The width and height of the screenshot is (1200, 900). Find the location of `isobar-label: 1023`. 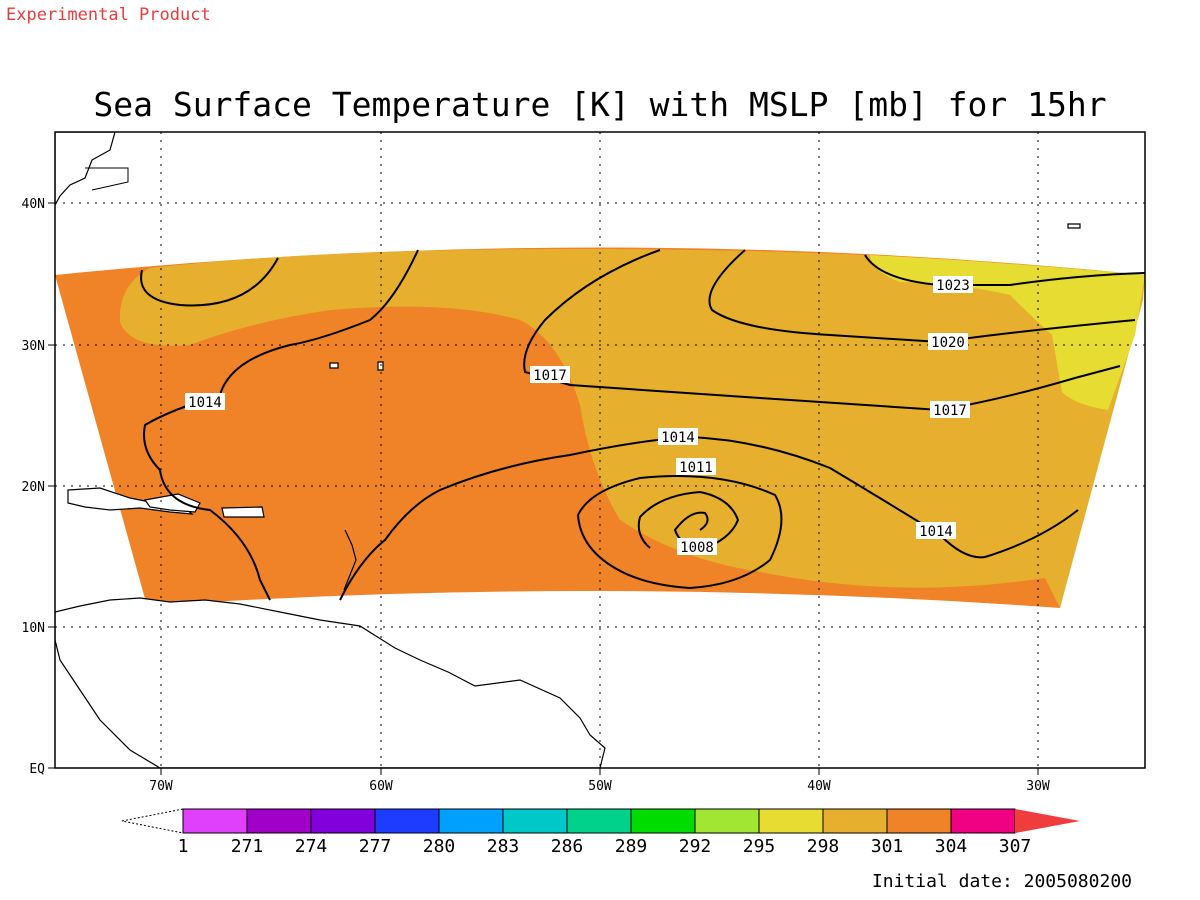

isobar-label: 1023 is located at coordinates (953, 286).